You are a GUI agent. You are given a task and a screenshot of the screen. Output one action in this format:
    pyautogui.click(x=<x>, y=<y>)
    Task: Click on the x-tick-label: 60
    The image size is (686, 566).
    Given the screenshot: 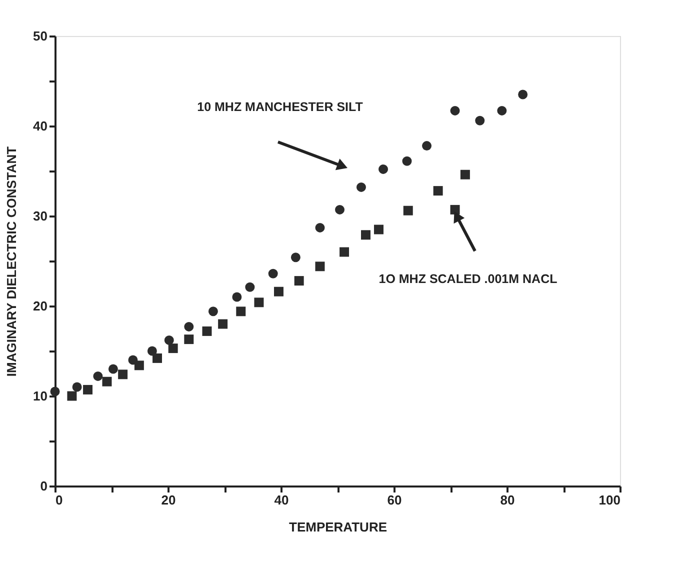 What is the action you would take?
    pyautogui.click(x=394, y=500)
    